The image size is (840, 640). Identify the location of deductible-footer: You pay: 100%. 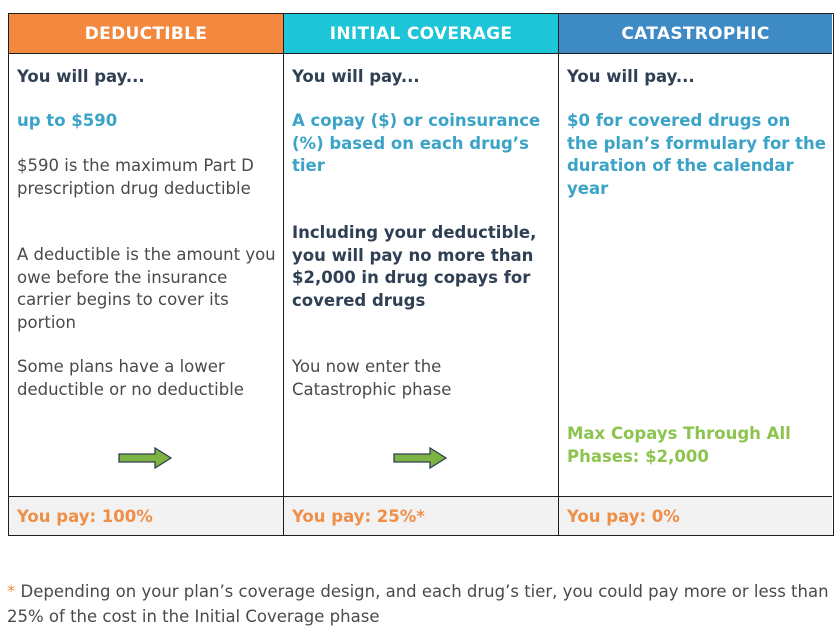
(146, 515).